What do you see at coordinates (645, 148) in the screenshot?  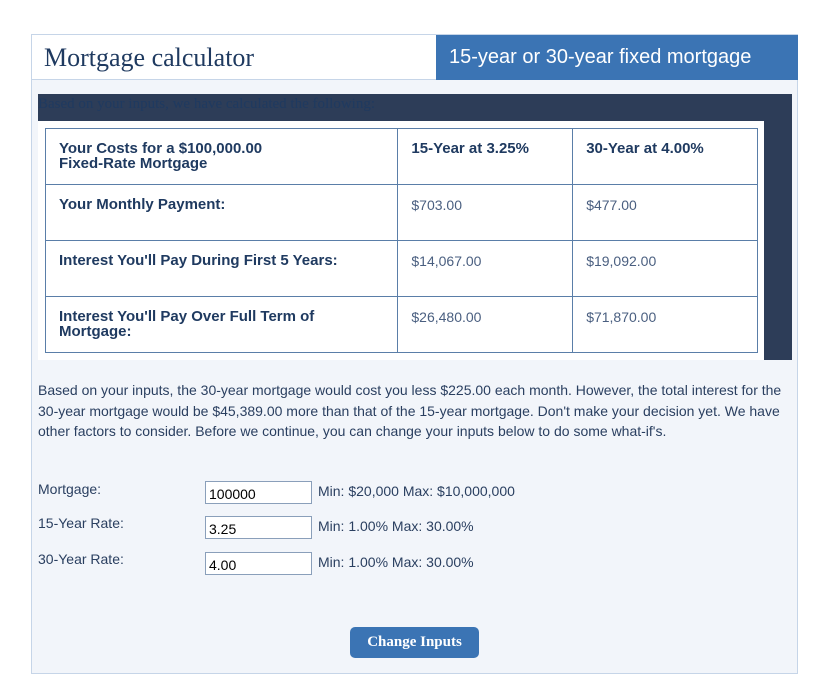 I see `column-header-30-year: 30-Year at 4.00%` at bounding box center [645, 148].